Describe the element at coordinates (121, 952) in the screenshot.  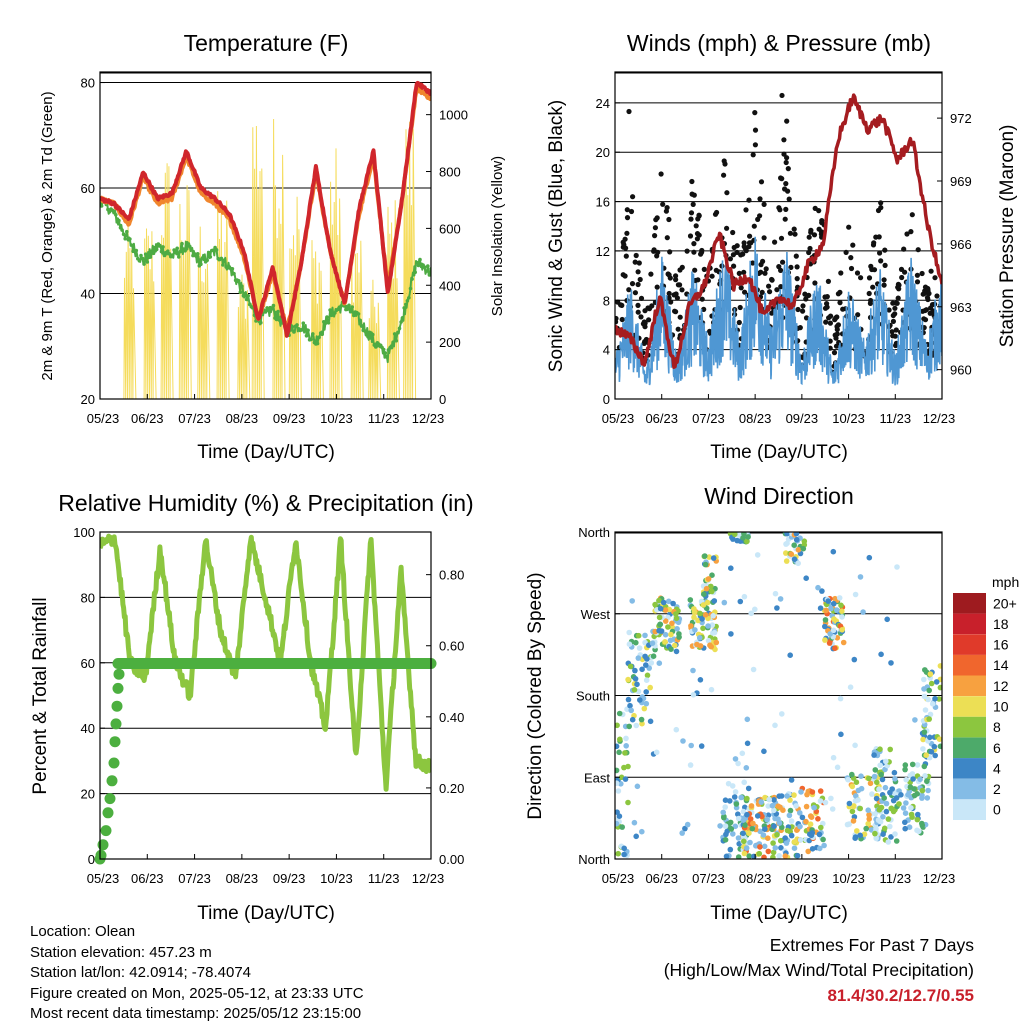
I see `elevation-text: Station elevation: 457.23 m` at that location.